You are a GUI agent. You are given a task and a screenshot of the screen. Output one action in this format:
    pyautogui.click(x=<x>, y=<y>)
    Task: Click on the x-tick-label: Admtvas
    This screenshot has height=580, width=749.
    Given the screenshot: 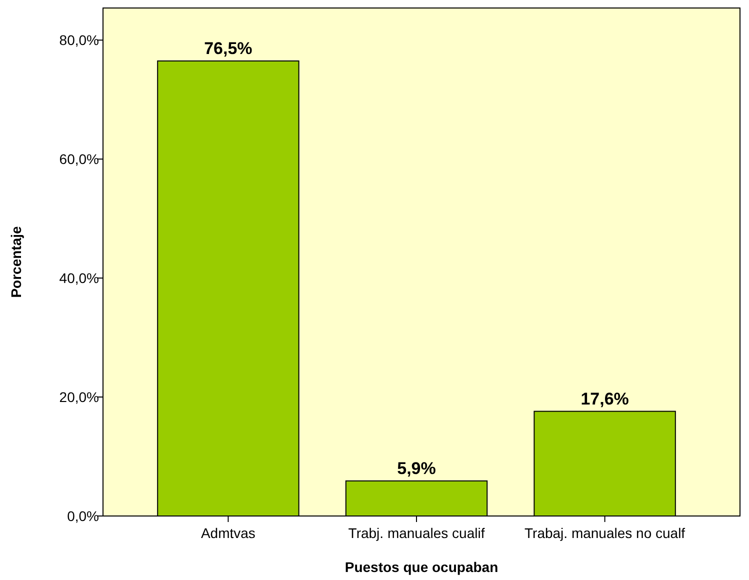 What is the action you would take?
    pyautogui.click(x=228, y=533)
    